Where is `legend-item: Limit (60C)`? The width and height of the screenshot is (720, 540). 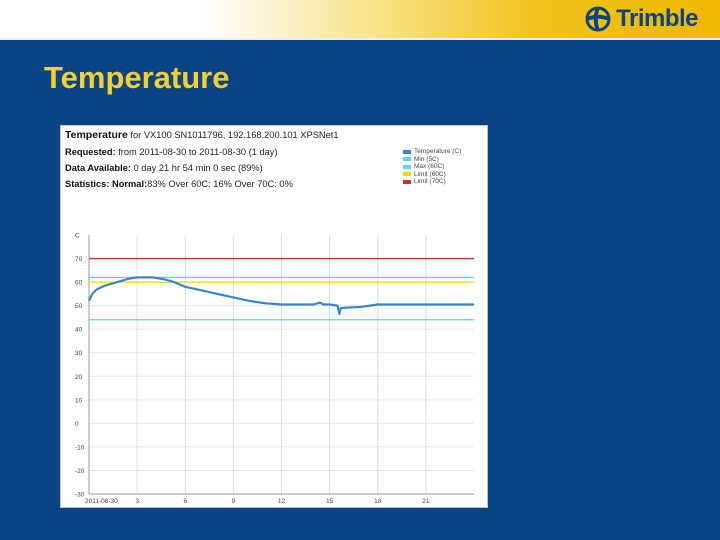
legend-item: Limit (60C) is located at coordinates (443, 175).